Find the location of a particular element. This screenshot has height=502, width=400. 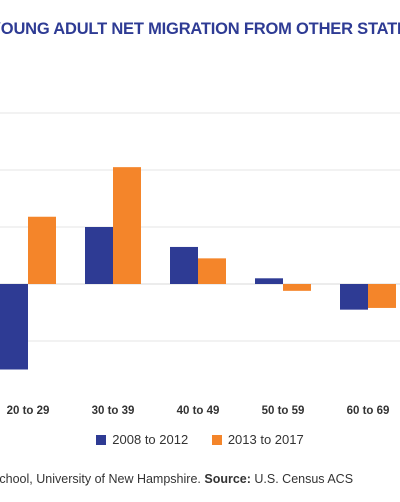

legend-item-series-2: 2013 to 2017 is located at coordinates (257, 439).